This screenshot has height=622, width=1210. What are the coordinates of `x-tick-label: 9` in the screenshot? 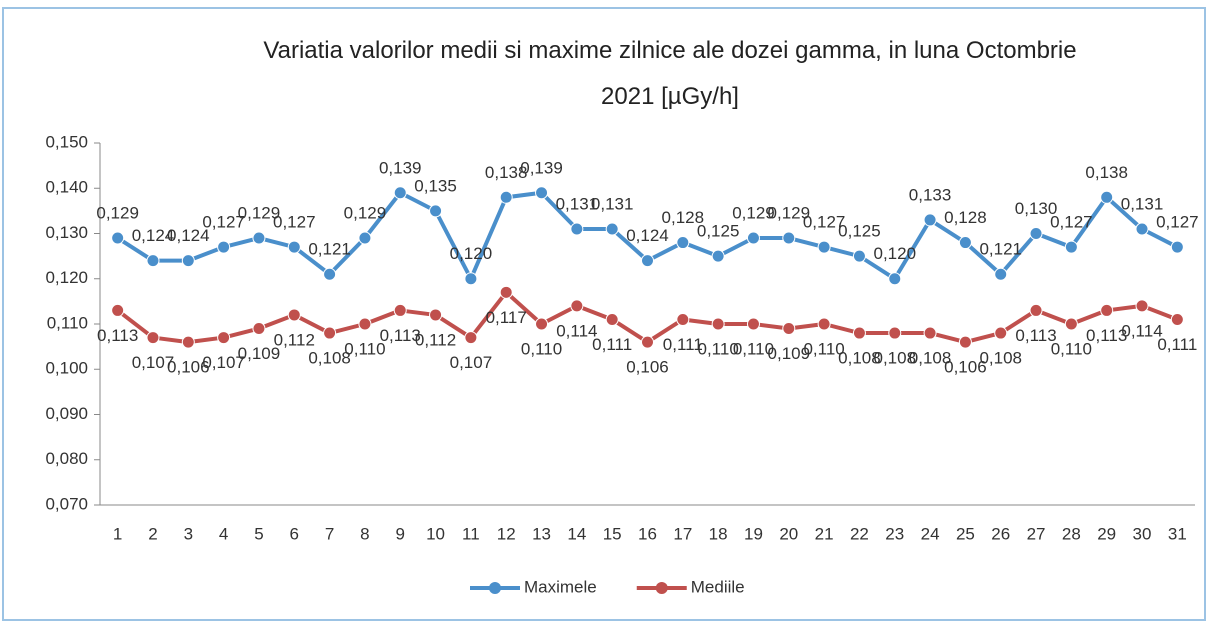 It's located at (400, 533).